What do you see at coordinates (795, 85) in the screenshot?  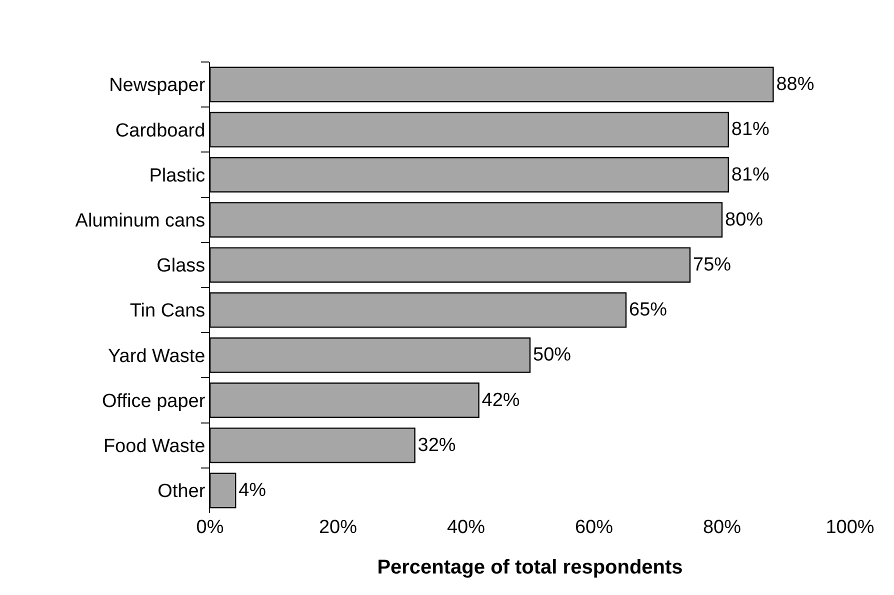 I see `data-label: 88%` at bounding box center [795, 85].